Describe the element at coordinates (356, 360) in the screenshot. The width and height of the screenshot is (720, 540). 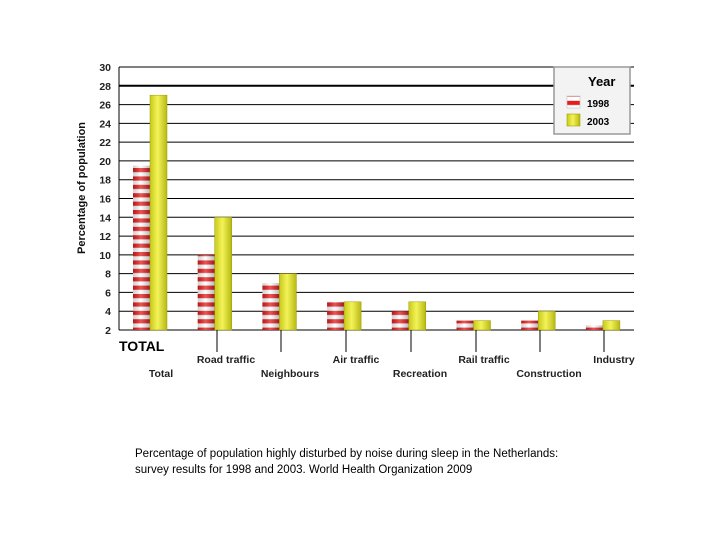
I see `x-tick-label: Air traffic` at that location.